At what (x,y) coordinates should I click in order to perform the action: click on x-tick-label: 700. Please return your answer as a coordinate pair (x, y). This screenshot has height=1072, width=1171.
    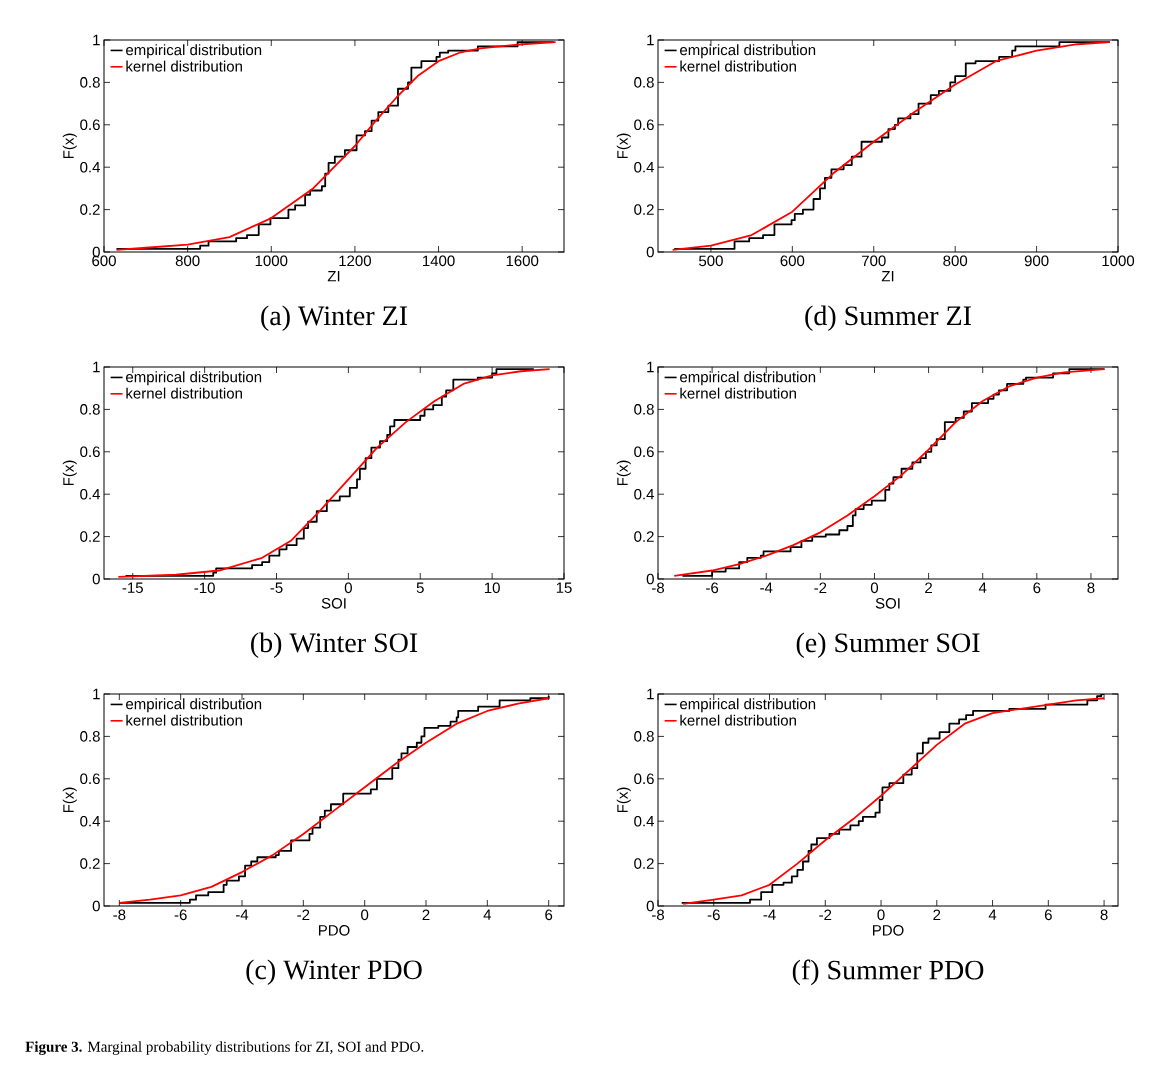
    Looking at the image, I should click on (874, 261).